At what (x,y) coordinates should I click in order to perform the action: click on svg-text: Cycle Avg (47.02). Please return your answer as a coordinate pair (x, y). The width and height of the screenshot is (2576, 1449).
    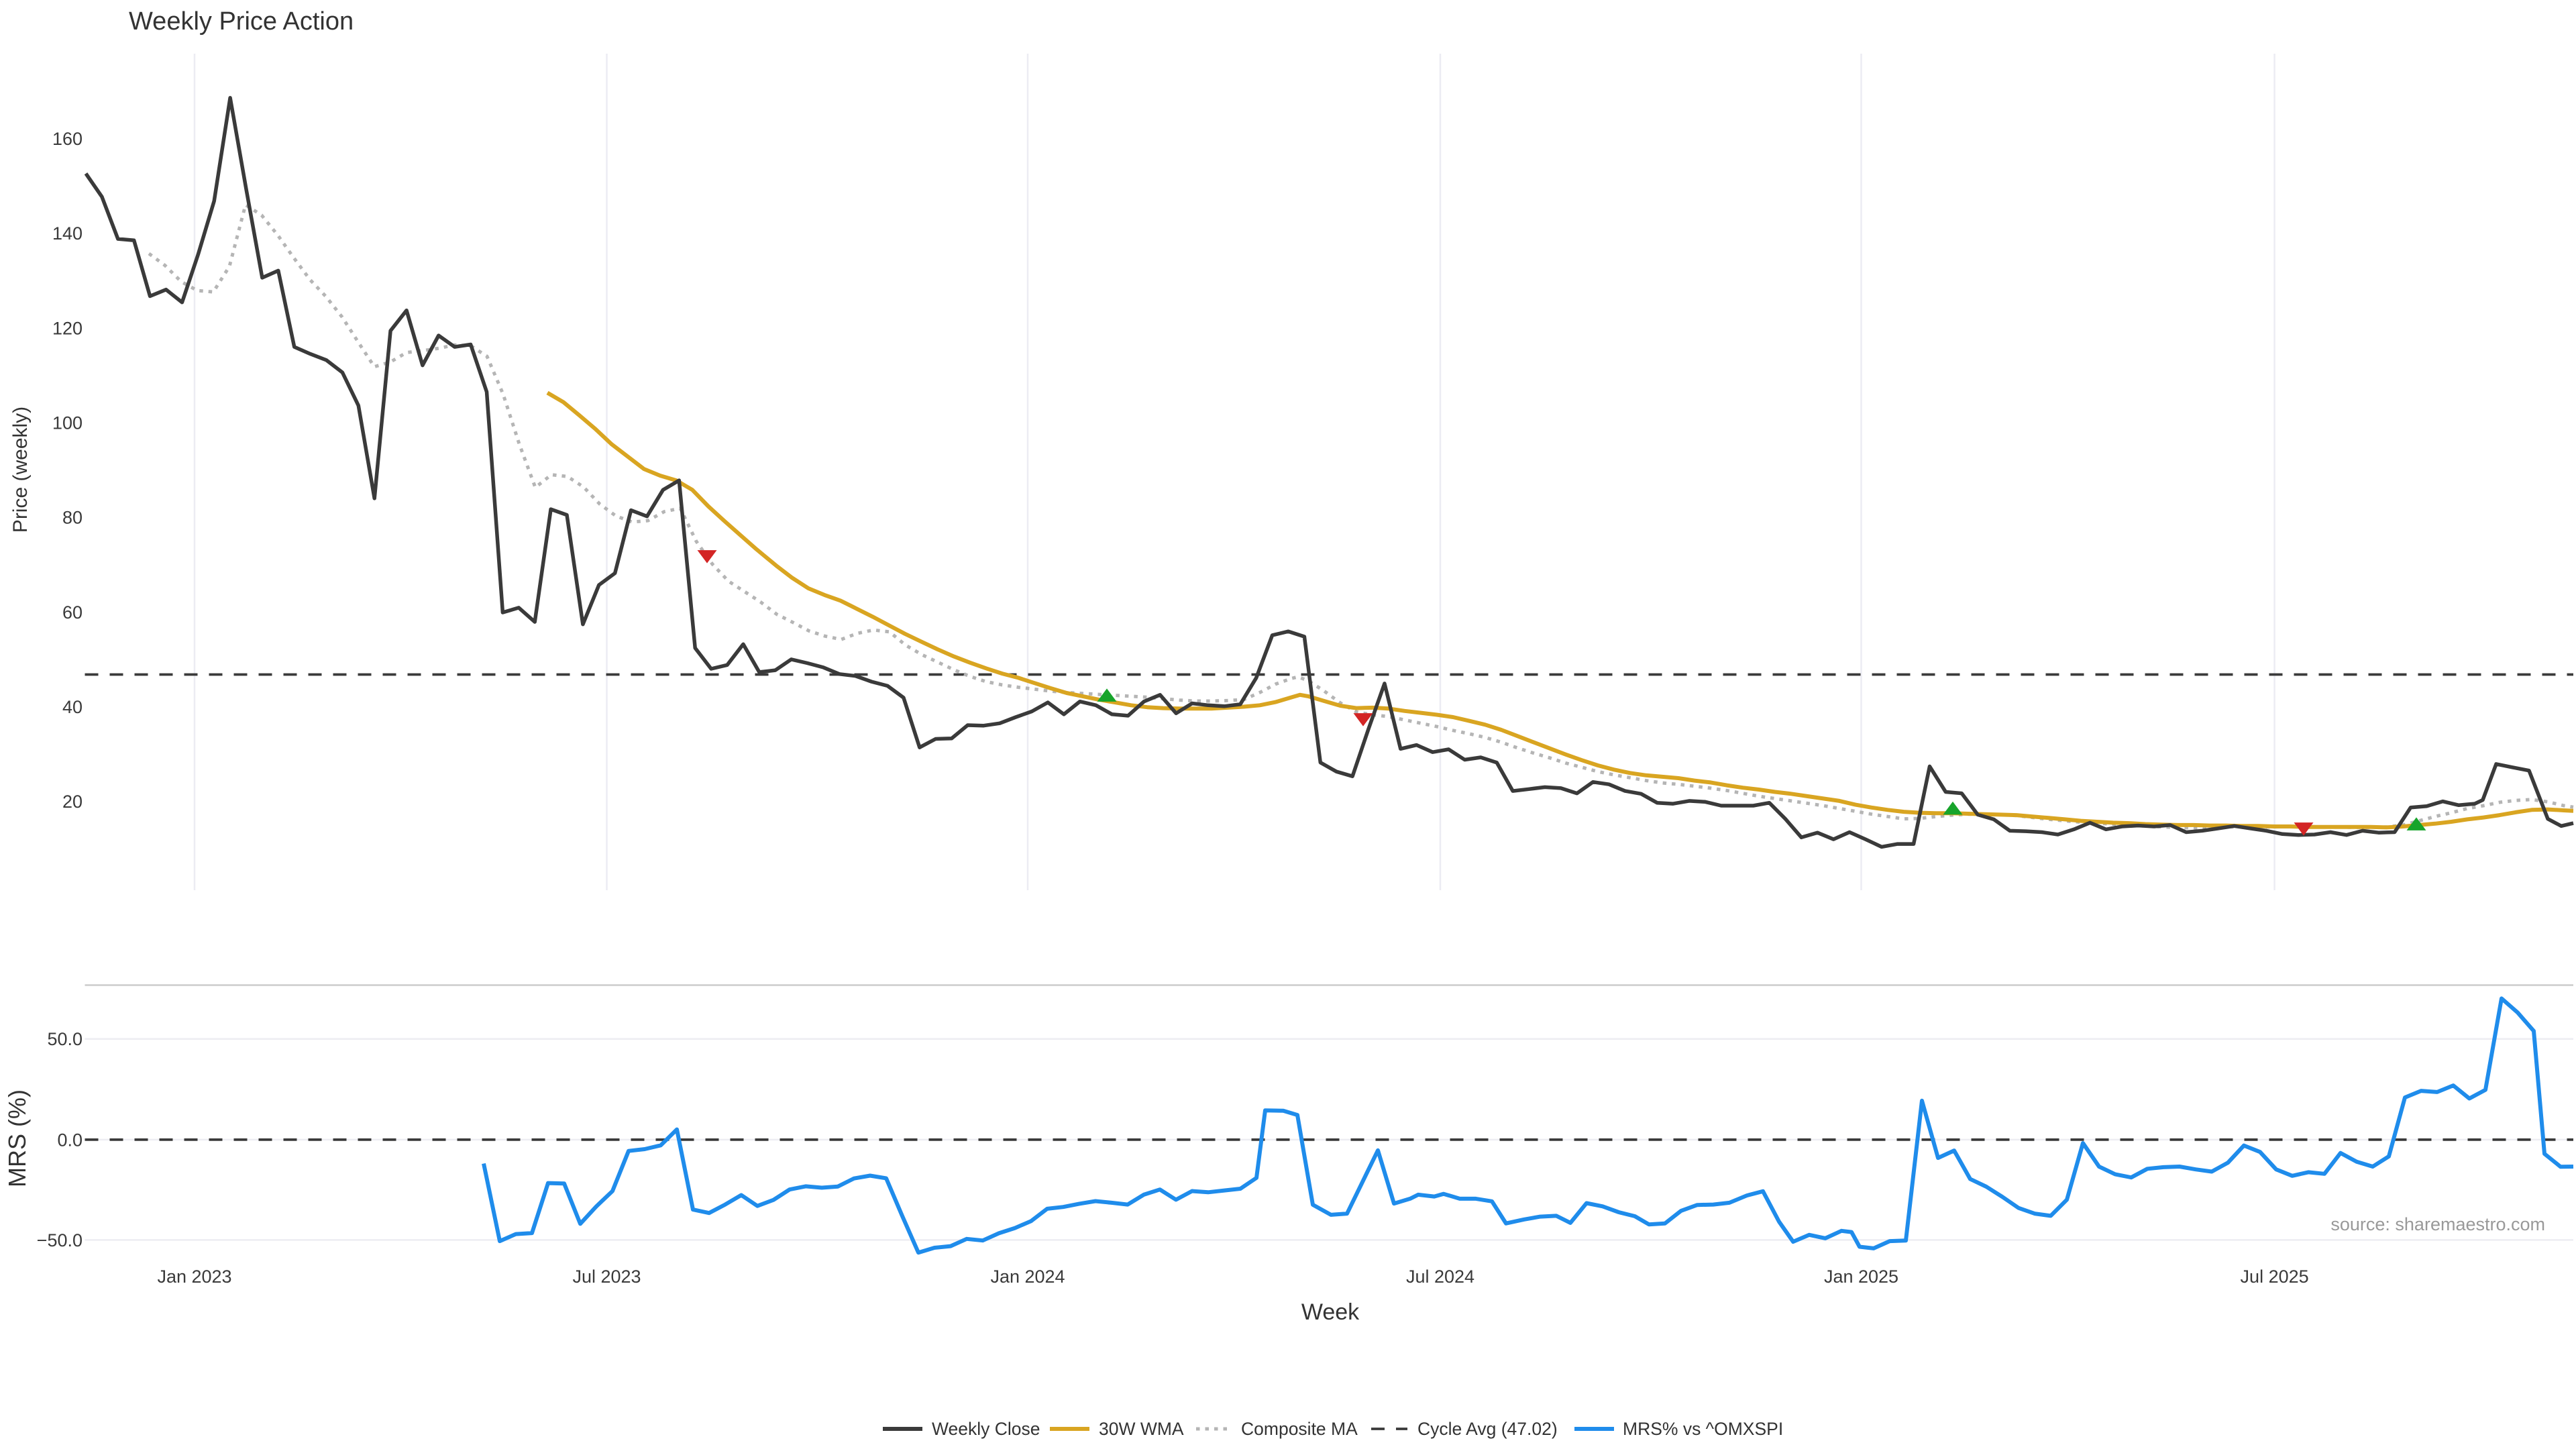
    Looking at the image, I should click on (1487, 1429).